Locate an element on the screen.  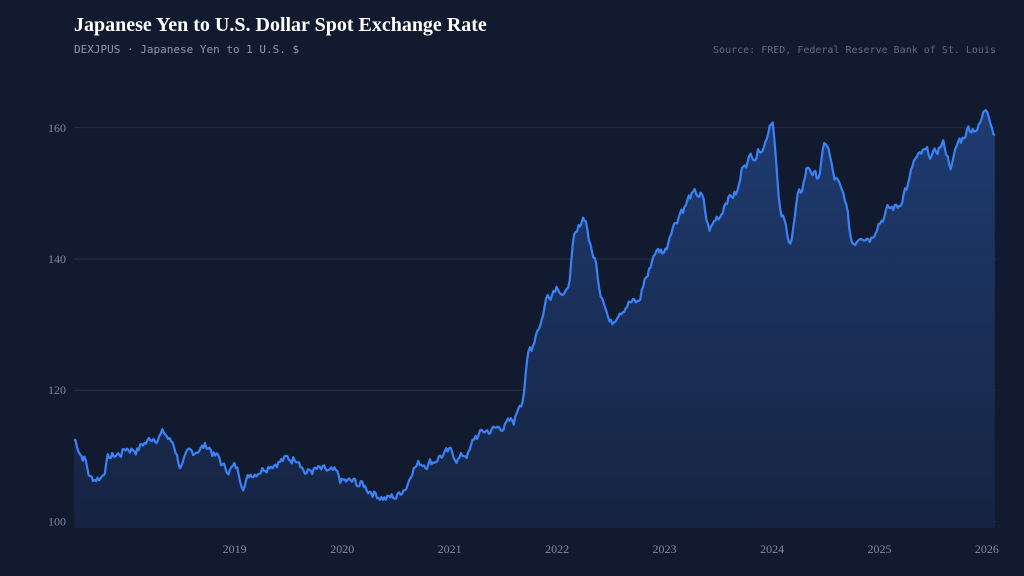
y-tick-label: 160 is located at coordinates (57, 128).